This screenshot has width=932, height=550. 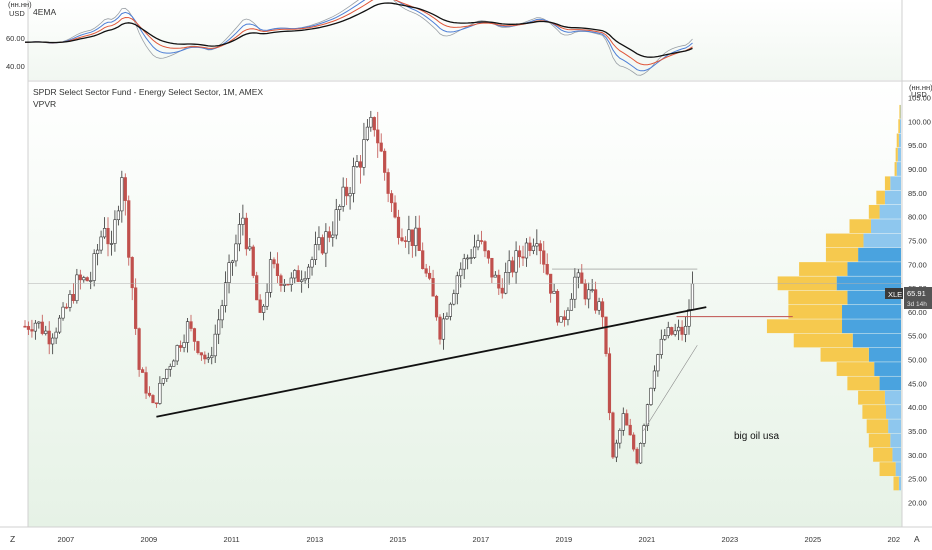 What do you see at coordinates (44, 12) in the screenshot?
I see `upper-indicator-label: 4EMA` at bounding box center [44, 12].